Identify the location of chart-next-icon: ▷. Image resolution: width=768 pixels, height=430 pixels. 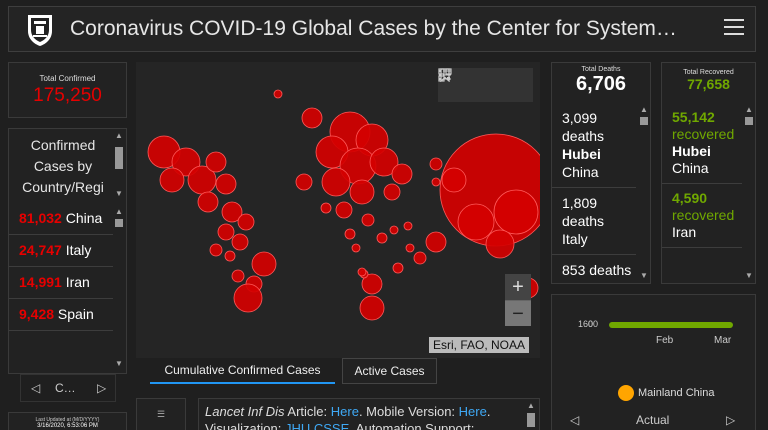
(731, 420).